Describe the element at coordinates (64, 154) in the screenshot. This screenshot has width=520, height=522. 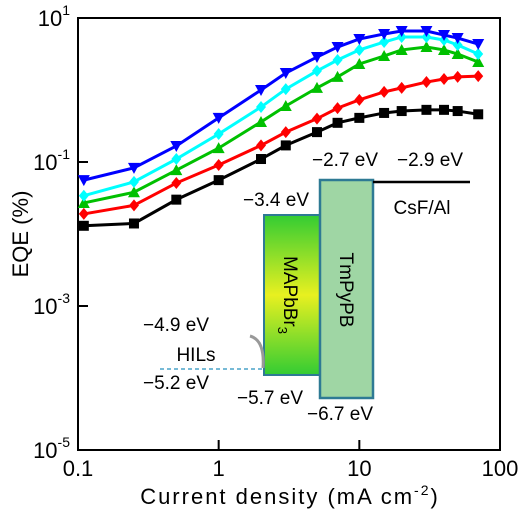
I see `y-tick-exponent: -1` at that location.